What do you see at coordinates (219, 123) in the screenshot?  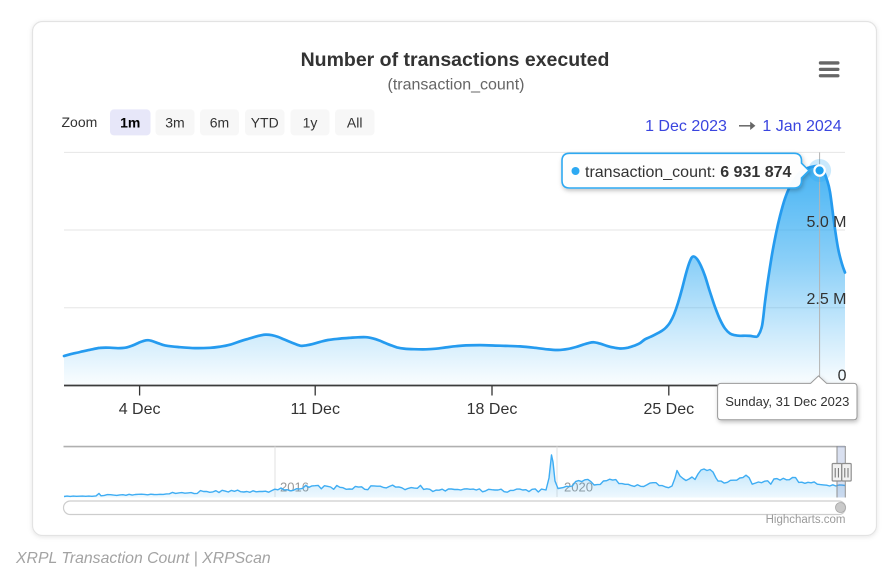 I see `svg-text: 6m` at bounding box center [219, 123].